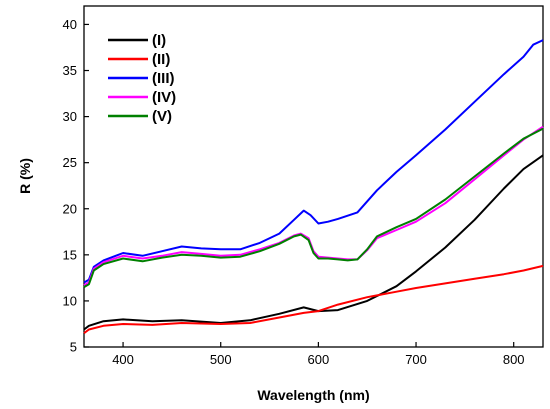 This screenshot has width=550, height=409. I want to click on x-tick-label: 400, so click(123, 359).